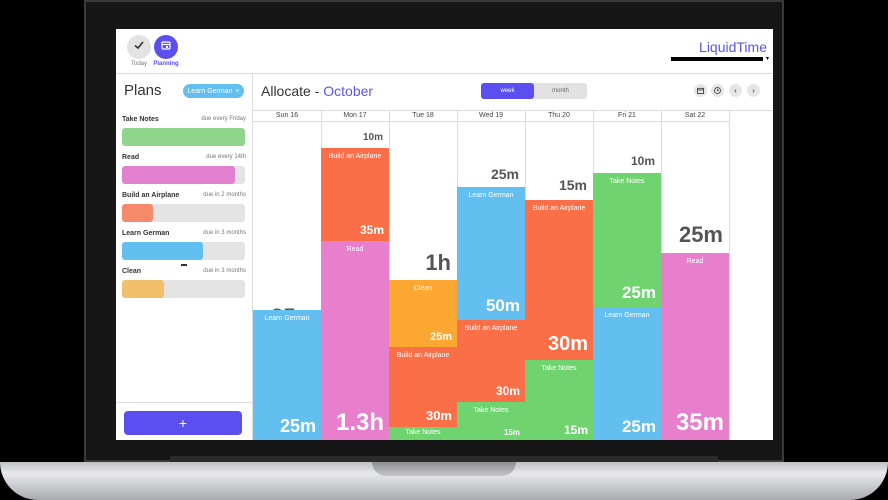 The image size is (888, 500). What do you see at coordinates (717, 90) in the screenshot?
I see `clock-icon` at bounding box center [717, 90].